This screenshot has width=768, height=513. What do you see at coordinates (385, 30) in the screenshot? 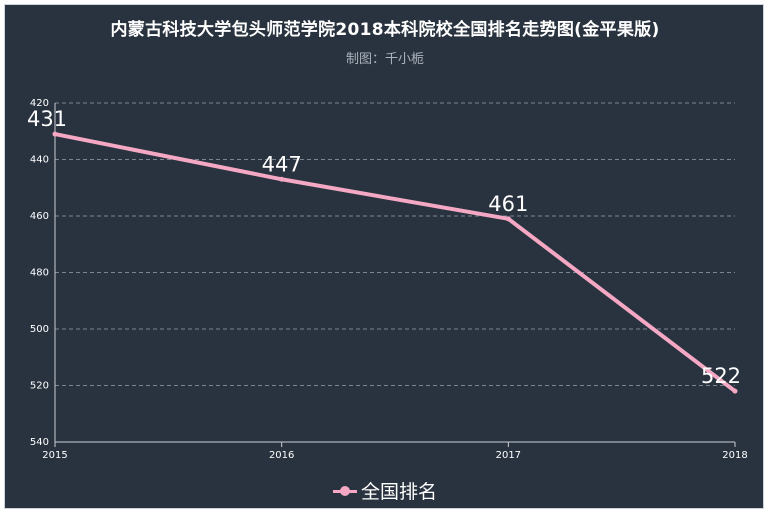
I see `chart-title: 内蒙古科技大学包头师范学院2018本科院校全国排名走势图(金平果版)` at bounding box center [385, 30].